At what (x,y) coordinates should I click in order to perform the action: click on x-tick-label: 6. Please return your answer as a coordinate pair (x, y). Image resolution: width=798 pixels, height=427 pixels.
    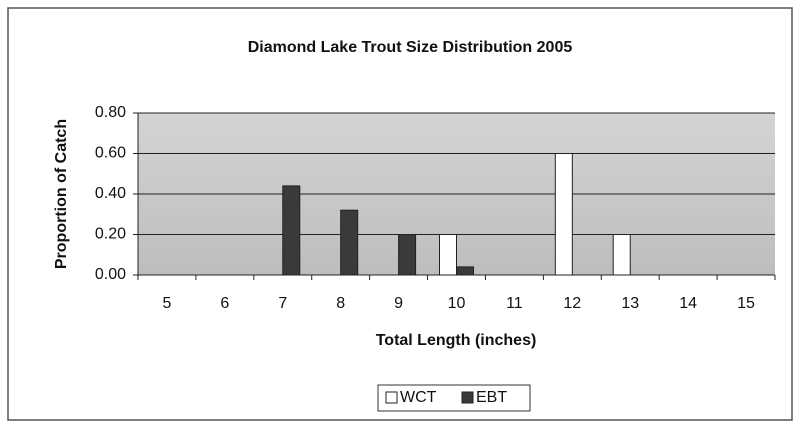
    Looking at the image, I should click on (224, 303).